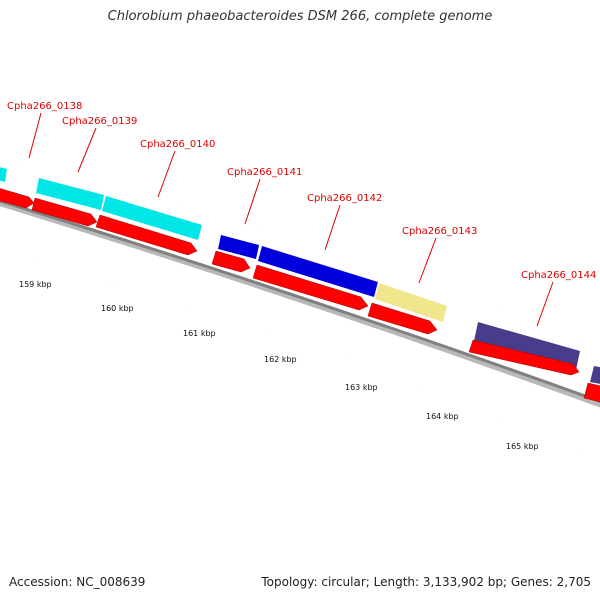 This screenshot has height=600, width=600. What do you see at coordinates (344, 198) in the screenshot?
I see `gene-label: Cpha266_0142` at bounding box center [344, 198].